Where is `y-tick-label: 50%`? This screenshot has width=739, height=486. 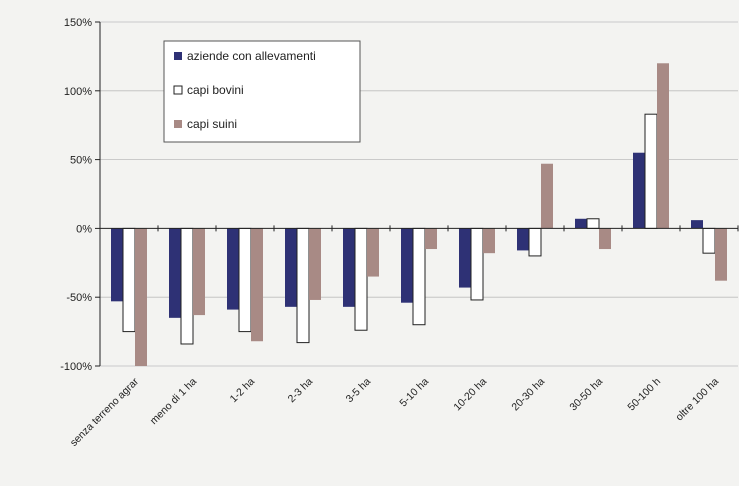
y-tick-label: 50% is located at coordinates (81, 161).